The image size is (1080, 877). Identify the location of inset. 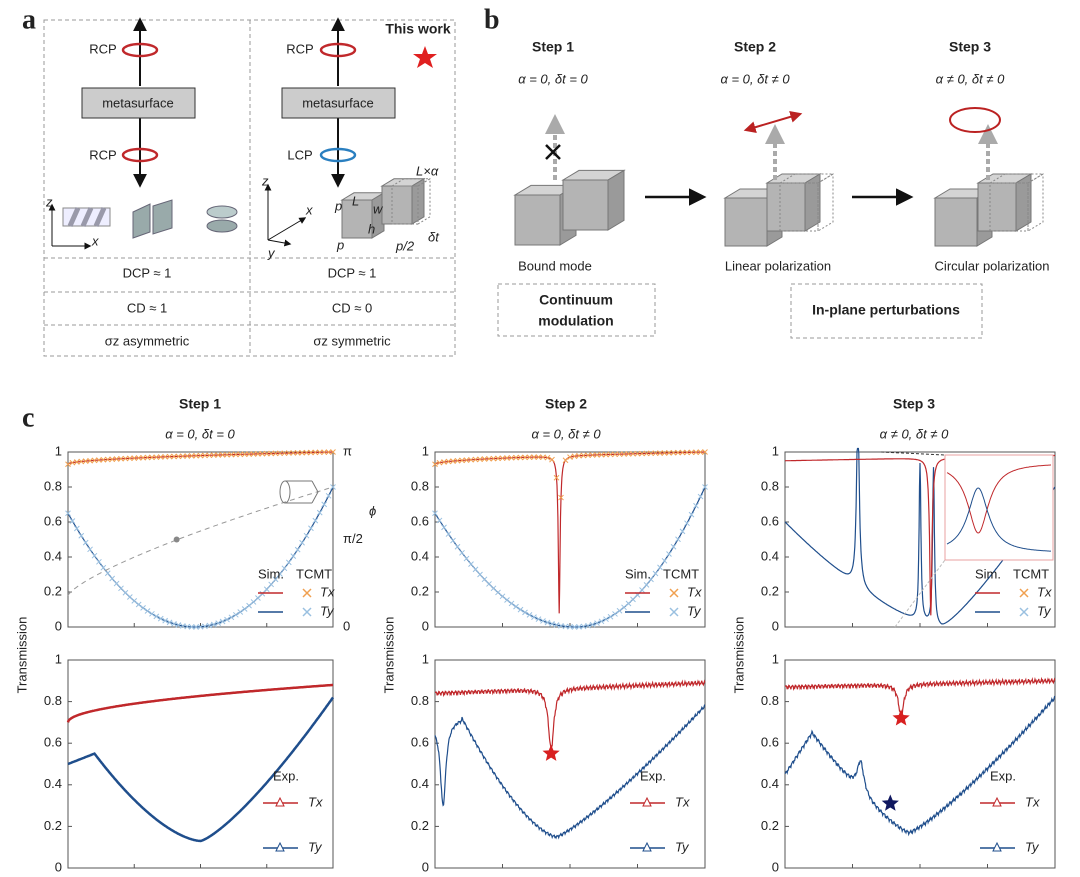
(999, 507).